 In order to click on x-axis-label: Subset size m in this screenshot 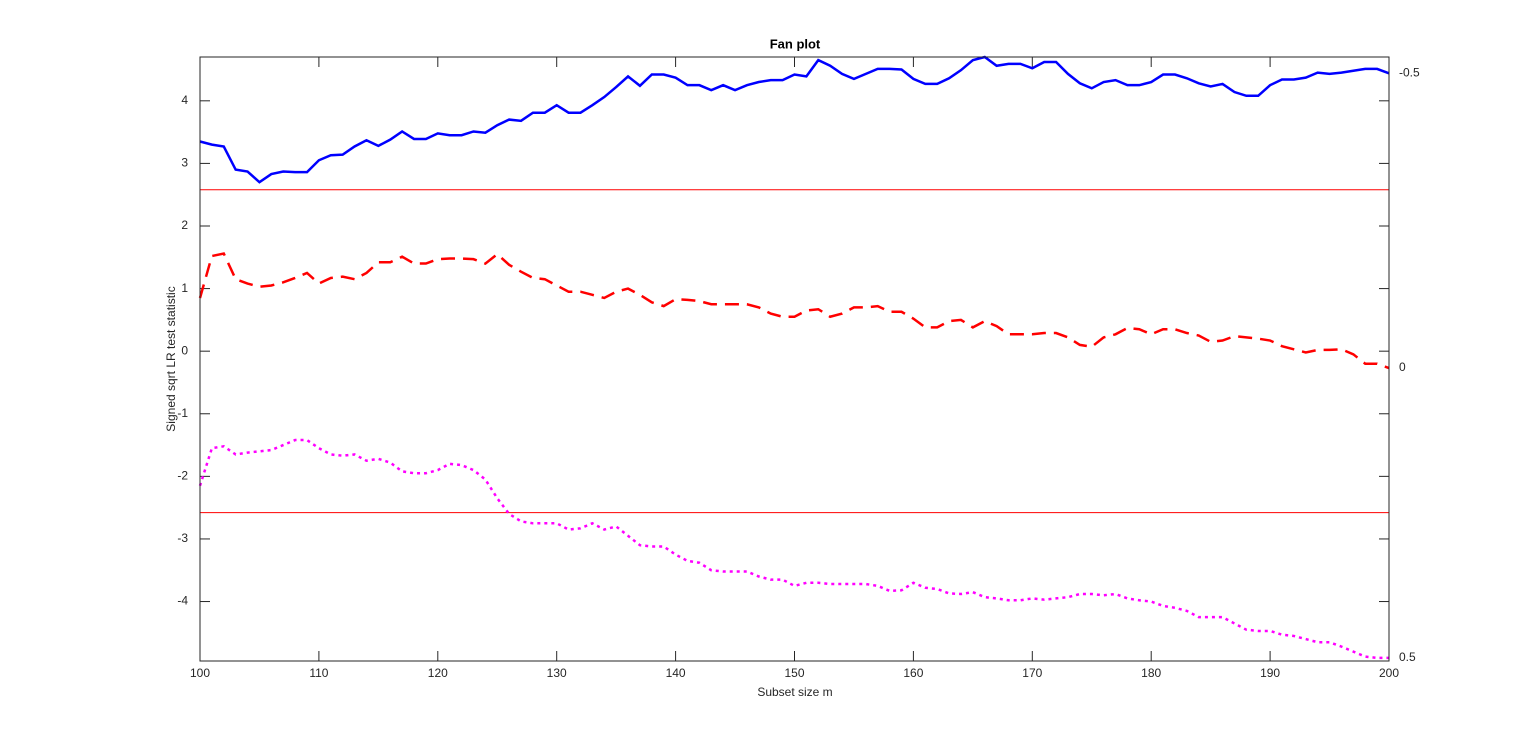, I will do `click(794, 692)`.